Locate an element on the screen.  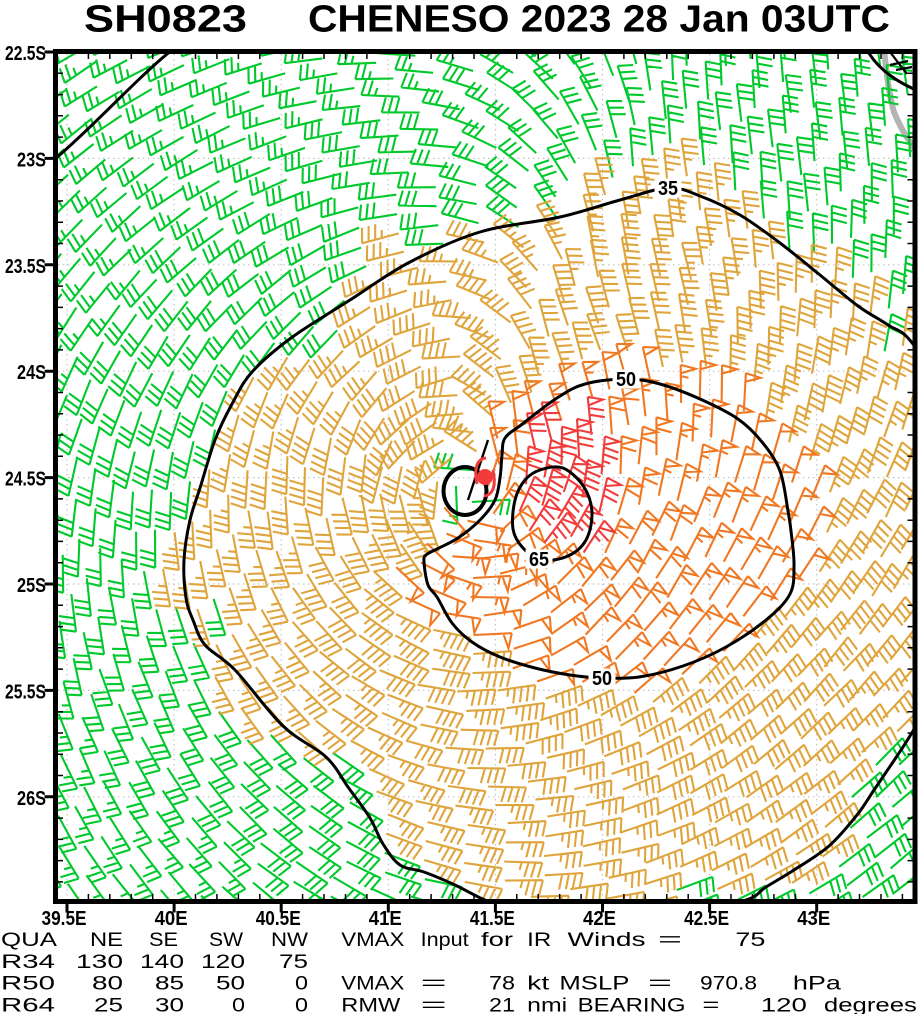
svg-text: Input is located at coordinates (445, 940).